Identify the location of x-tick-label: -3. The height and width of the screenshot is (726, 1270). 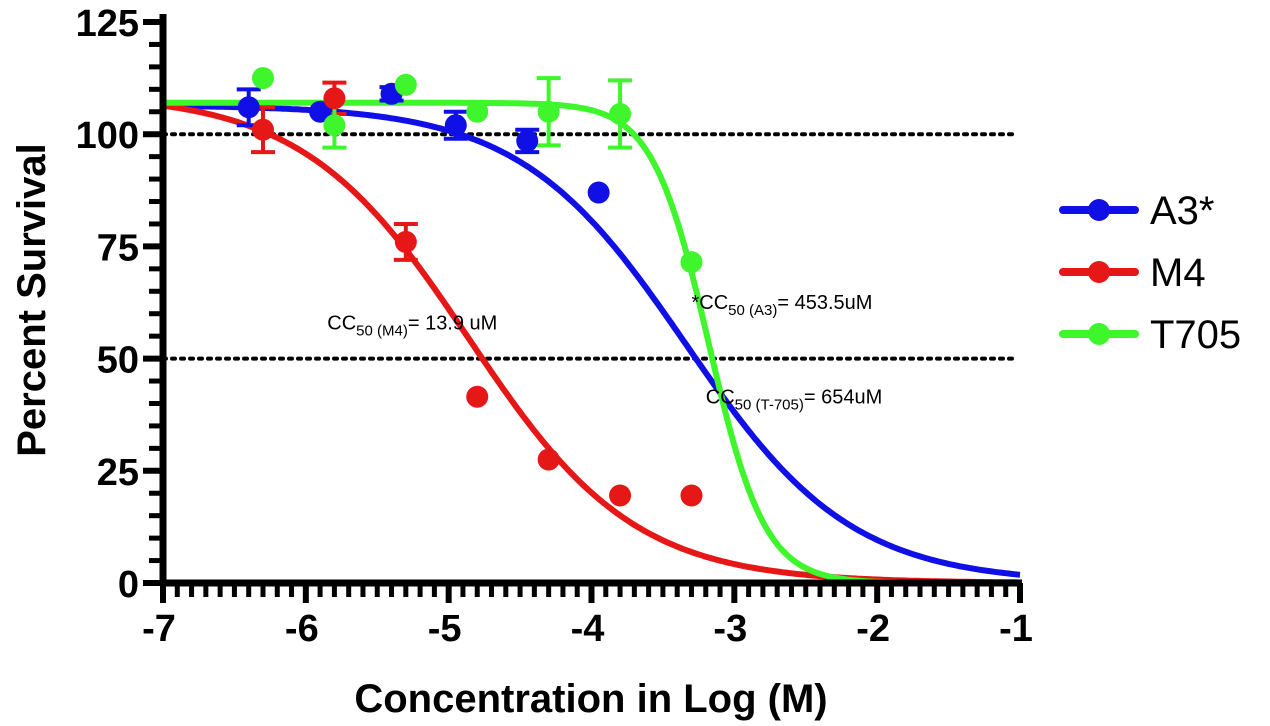
(730, 629).